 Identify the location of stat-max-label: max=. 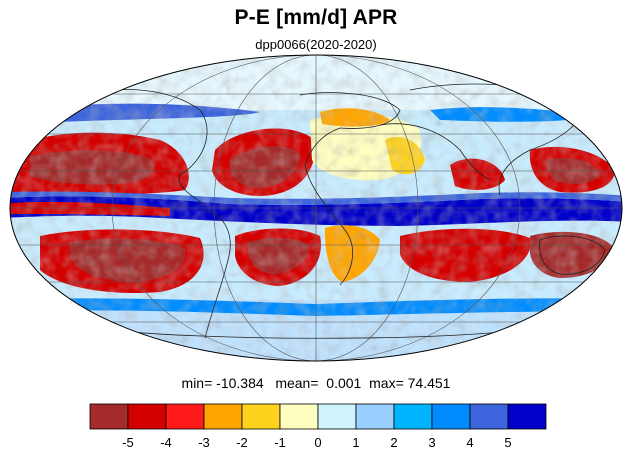
(386, 383).